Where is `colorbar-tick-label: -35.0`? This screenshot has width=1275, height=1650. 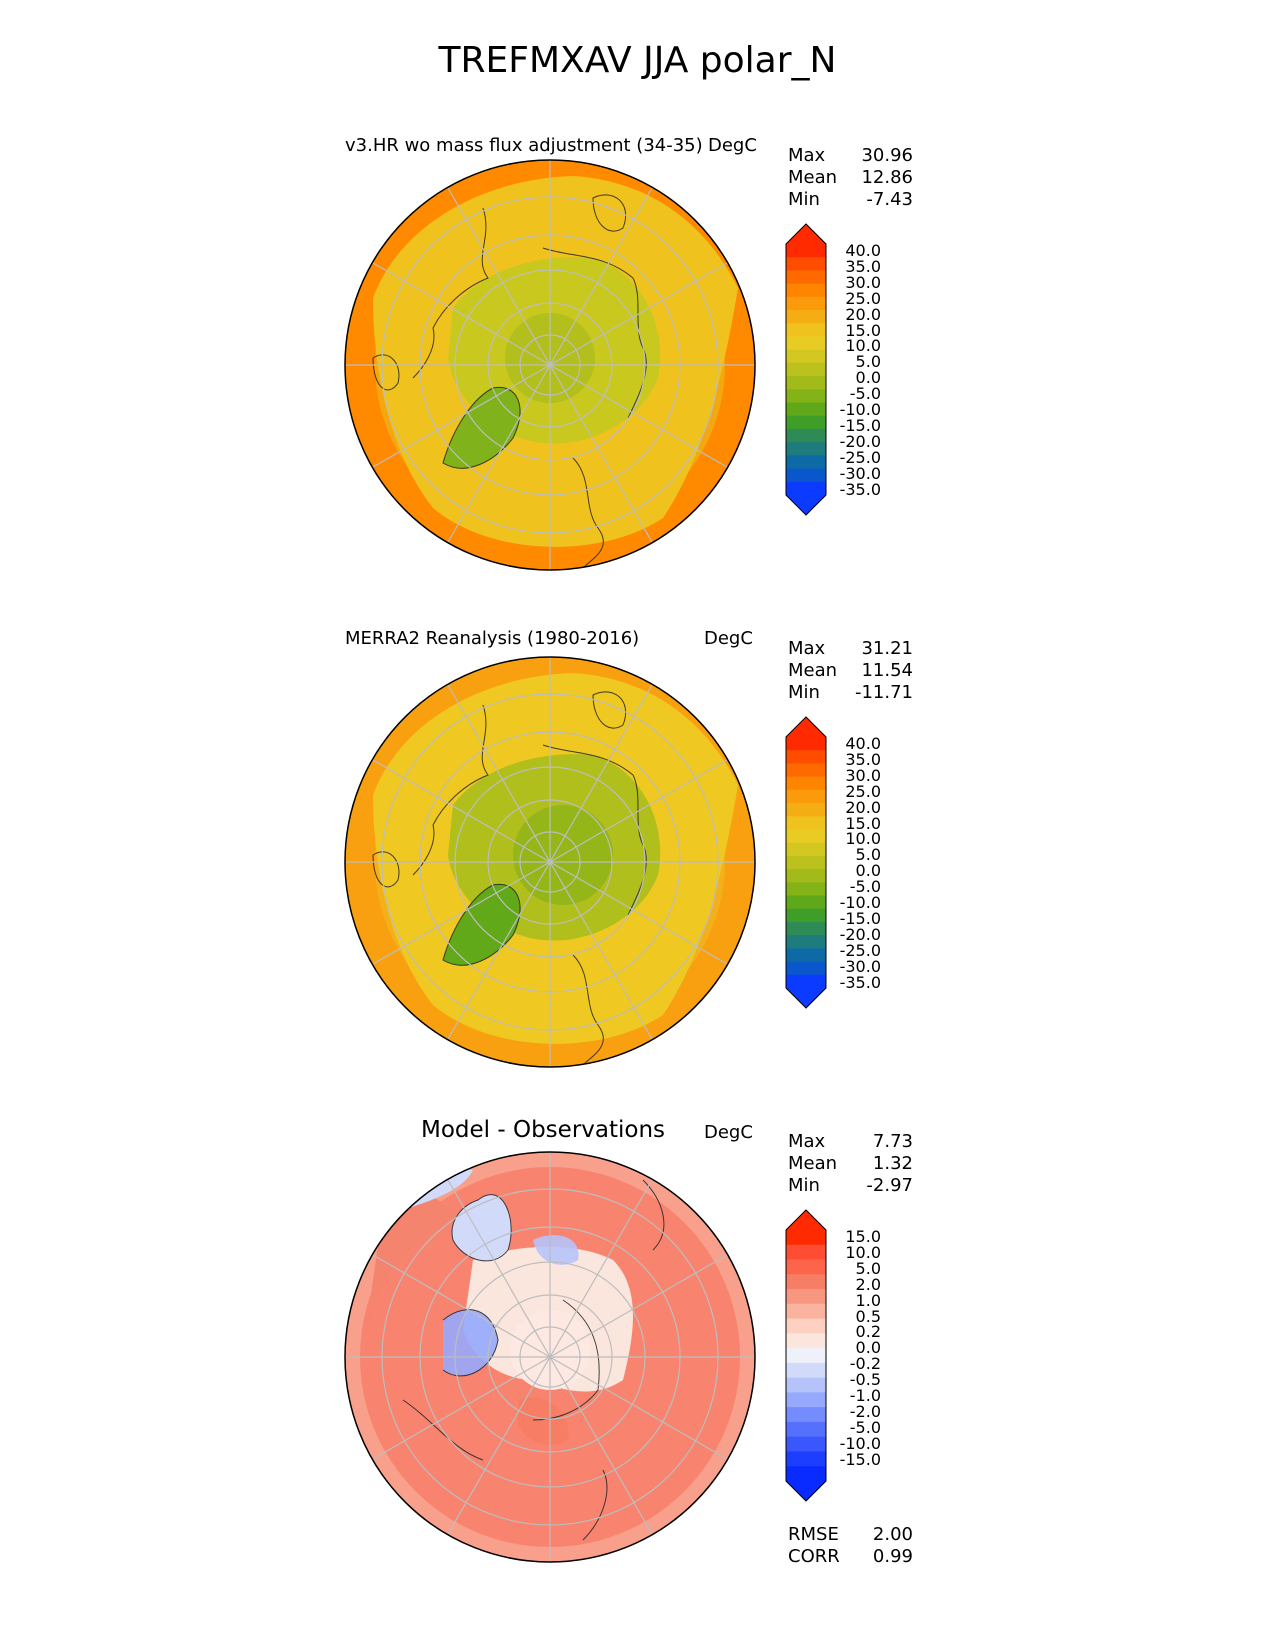 colorbar-tick-label: -35.0 is located at coordinates (860, 489).